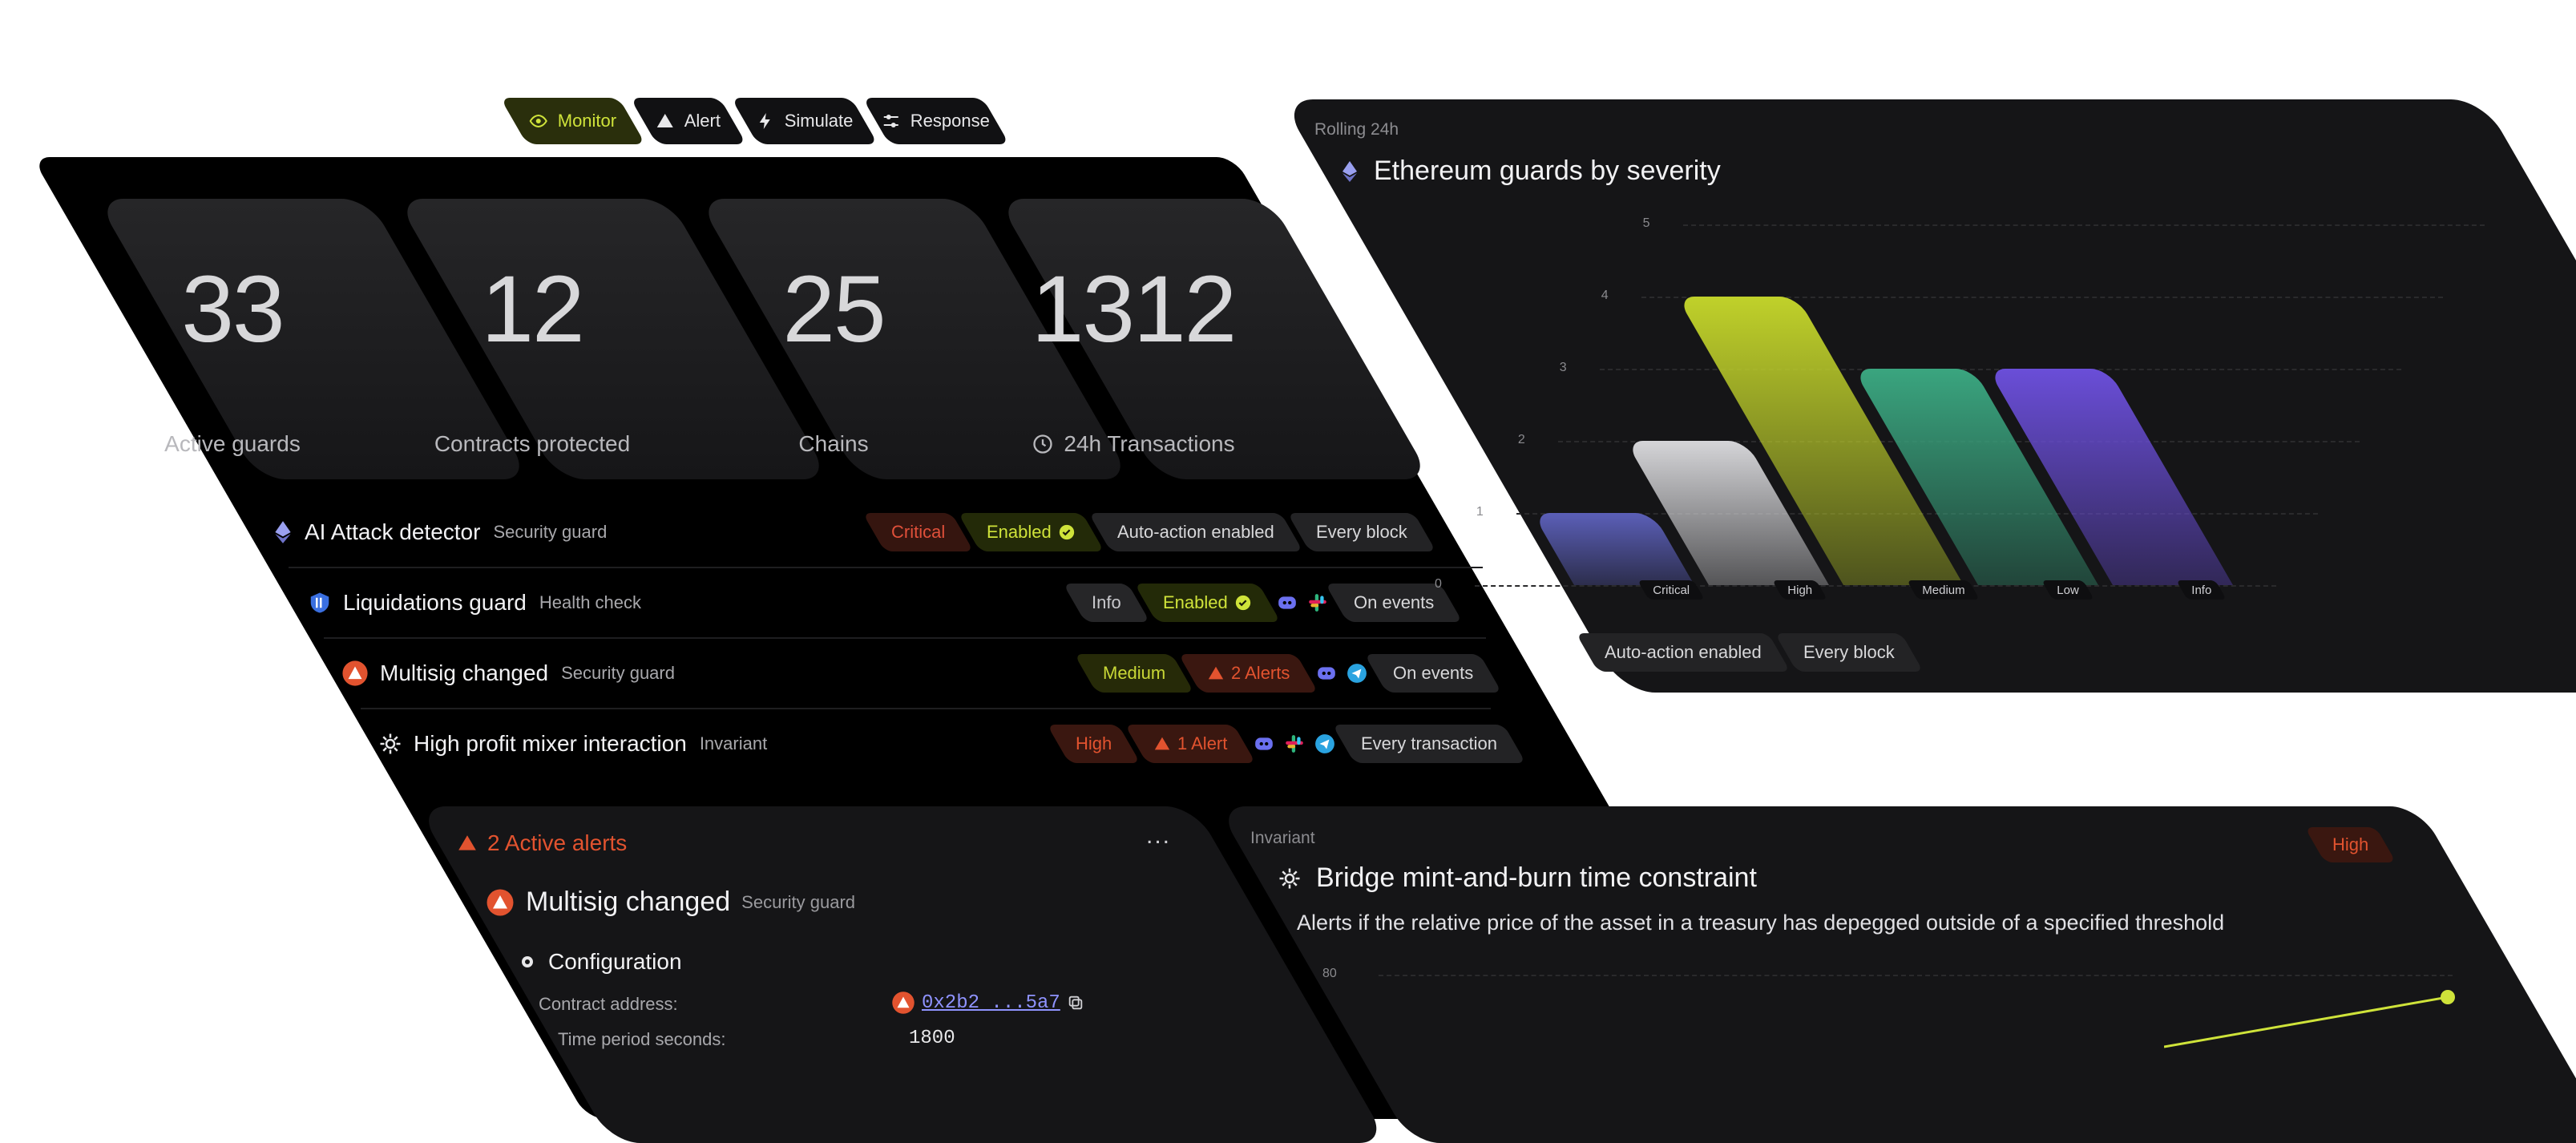  I want to click on stat-value: 1312, so click(1133, 309).